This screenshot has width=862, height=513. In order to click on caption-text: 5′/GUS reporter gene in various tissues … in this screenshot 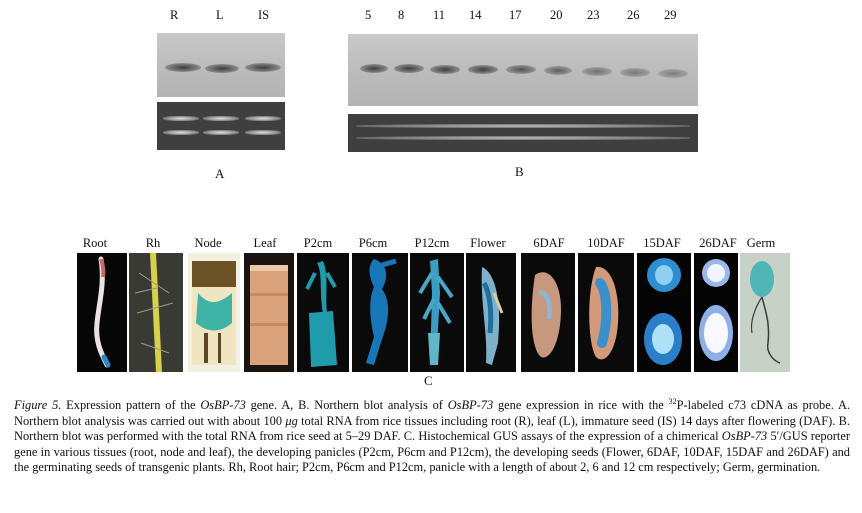, I will do `click(432, 452)`.